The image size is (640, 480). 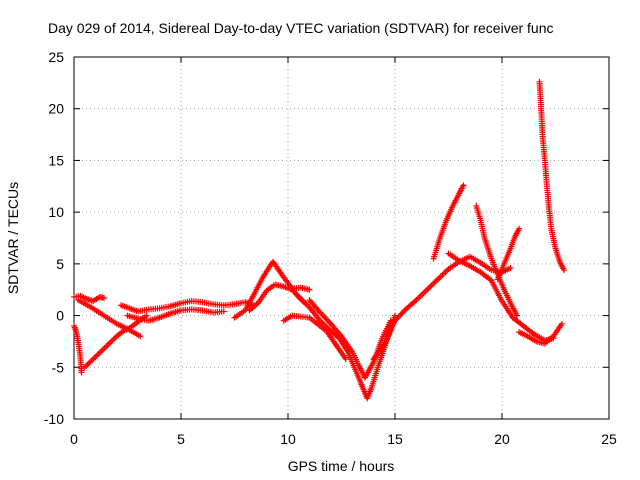 What do you see at coordinates (13, 238) in the screenshot?
I see `y-axis-label: SDTVAR / TECUs` at bounding box center [13, 238].